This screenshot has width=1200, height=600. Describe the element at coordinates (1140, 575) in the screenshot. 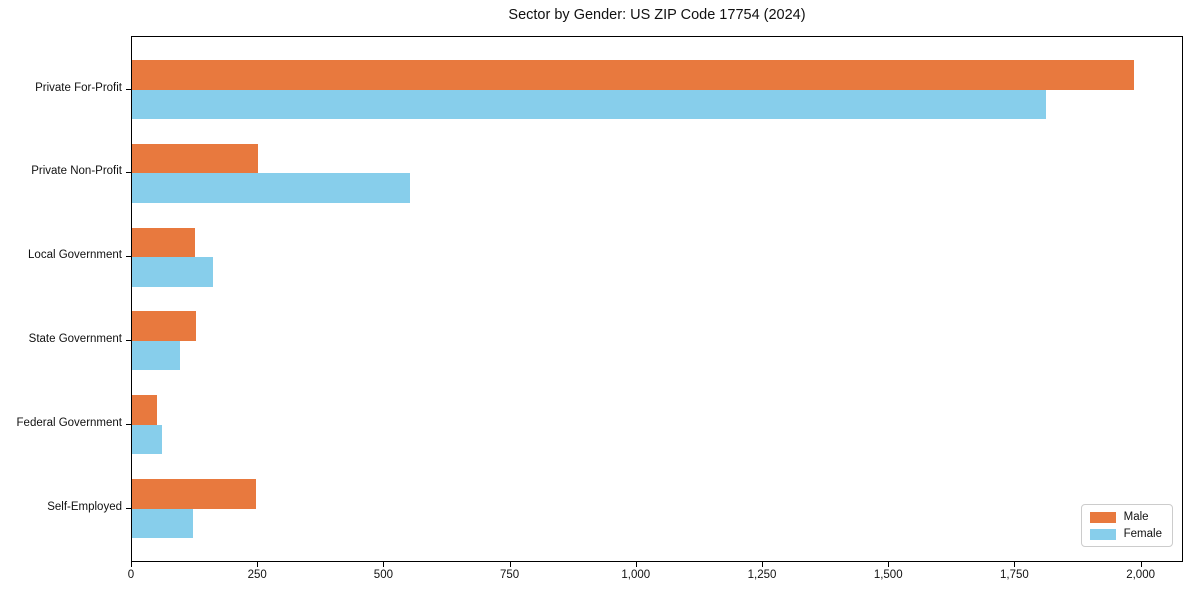

I see `x-tick-label-2000: 2,000` at that location.